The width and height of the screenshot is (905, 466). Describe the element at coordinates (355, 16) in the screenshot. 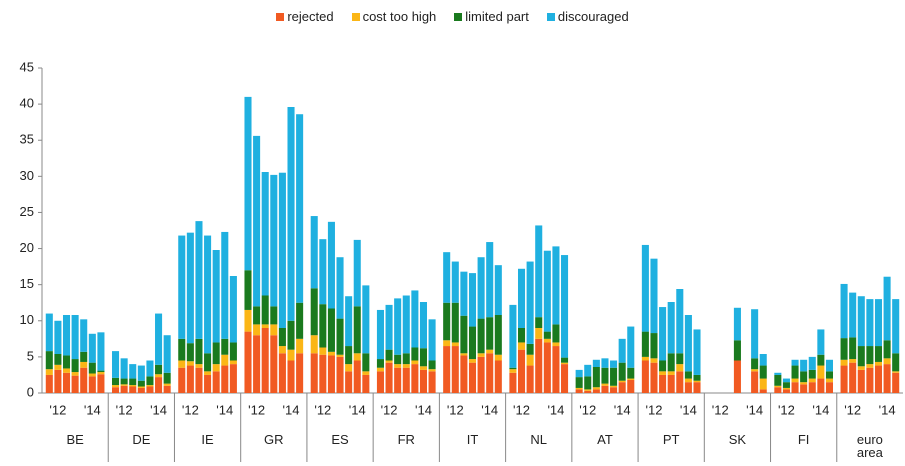

I see `legend-swatch` at that location.